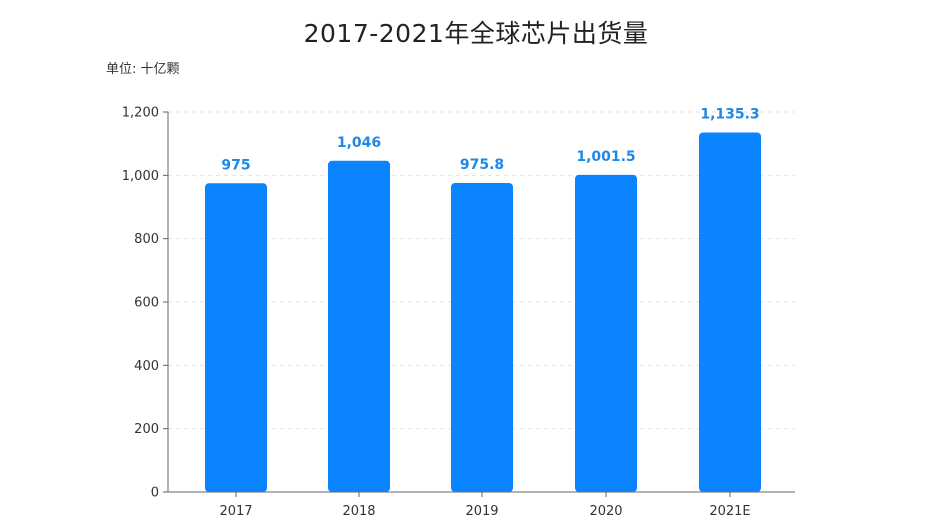 This screenshot has height=529, width=952. Describe the element at coordinates (235, 511) in the screenshot. I see `x-tick-label: 2017` at that location.